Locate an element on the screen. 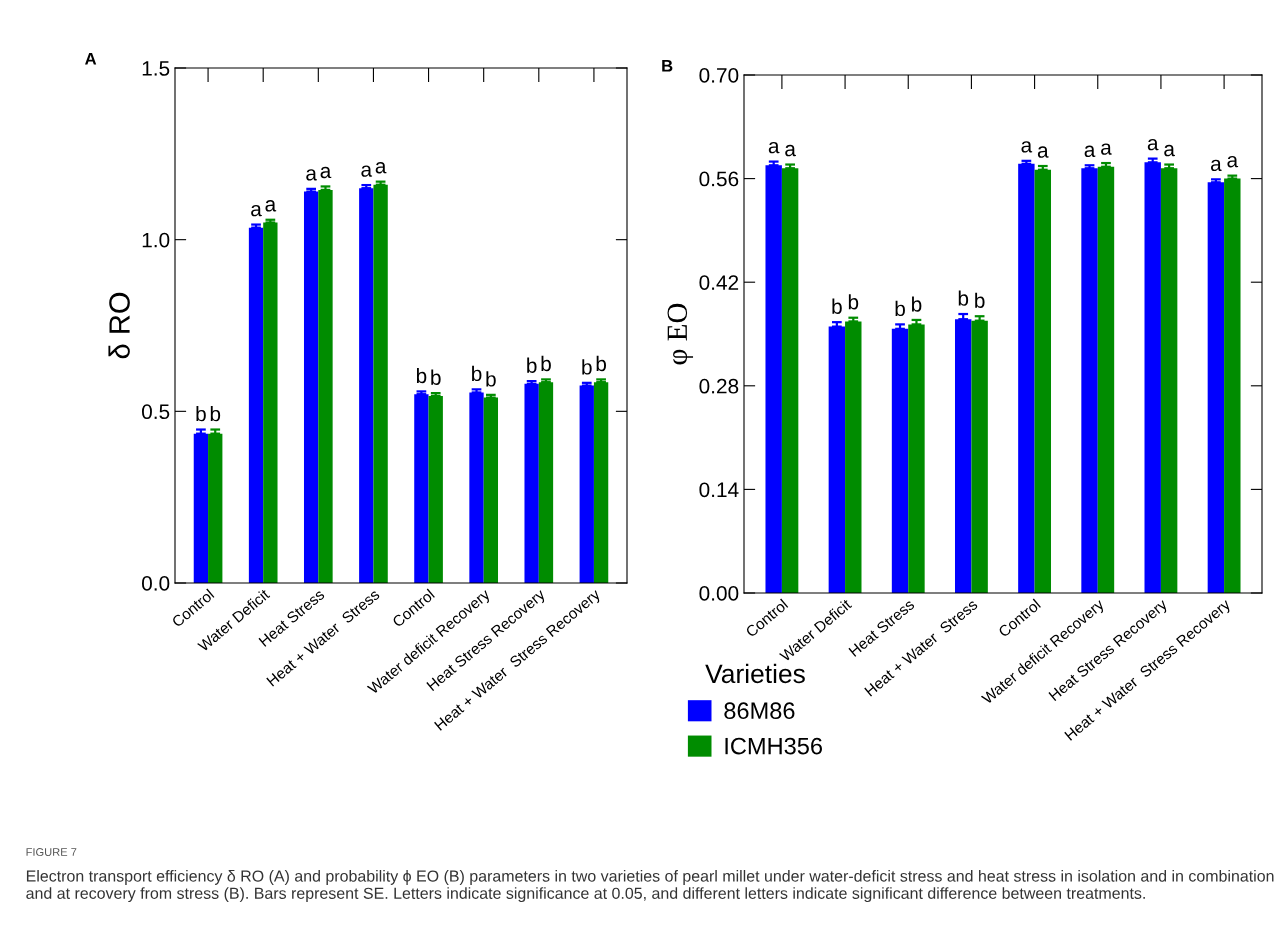 The height and width of the screenshot is (938, 1282). text: B is located at coordinates (667, 66).